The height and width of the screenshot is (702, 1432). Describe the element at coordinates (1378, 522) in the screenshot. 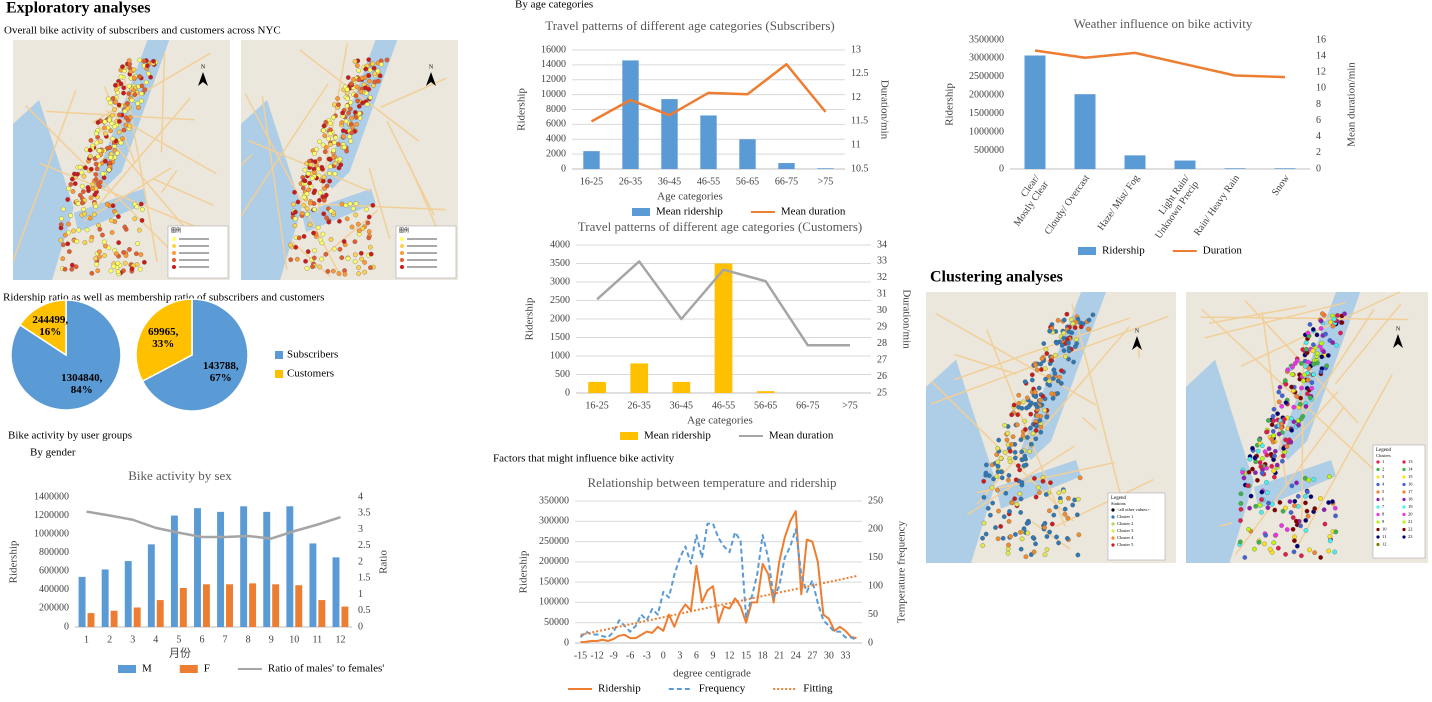

I see `map-legend-dot` at that location.